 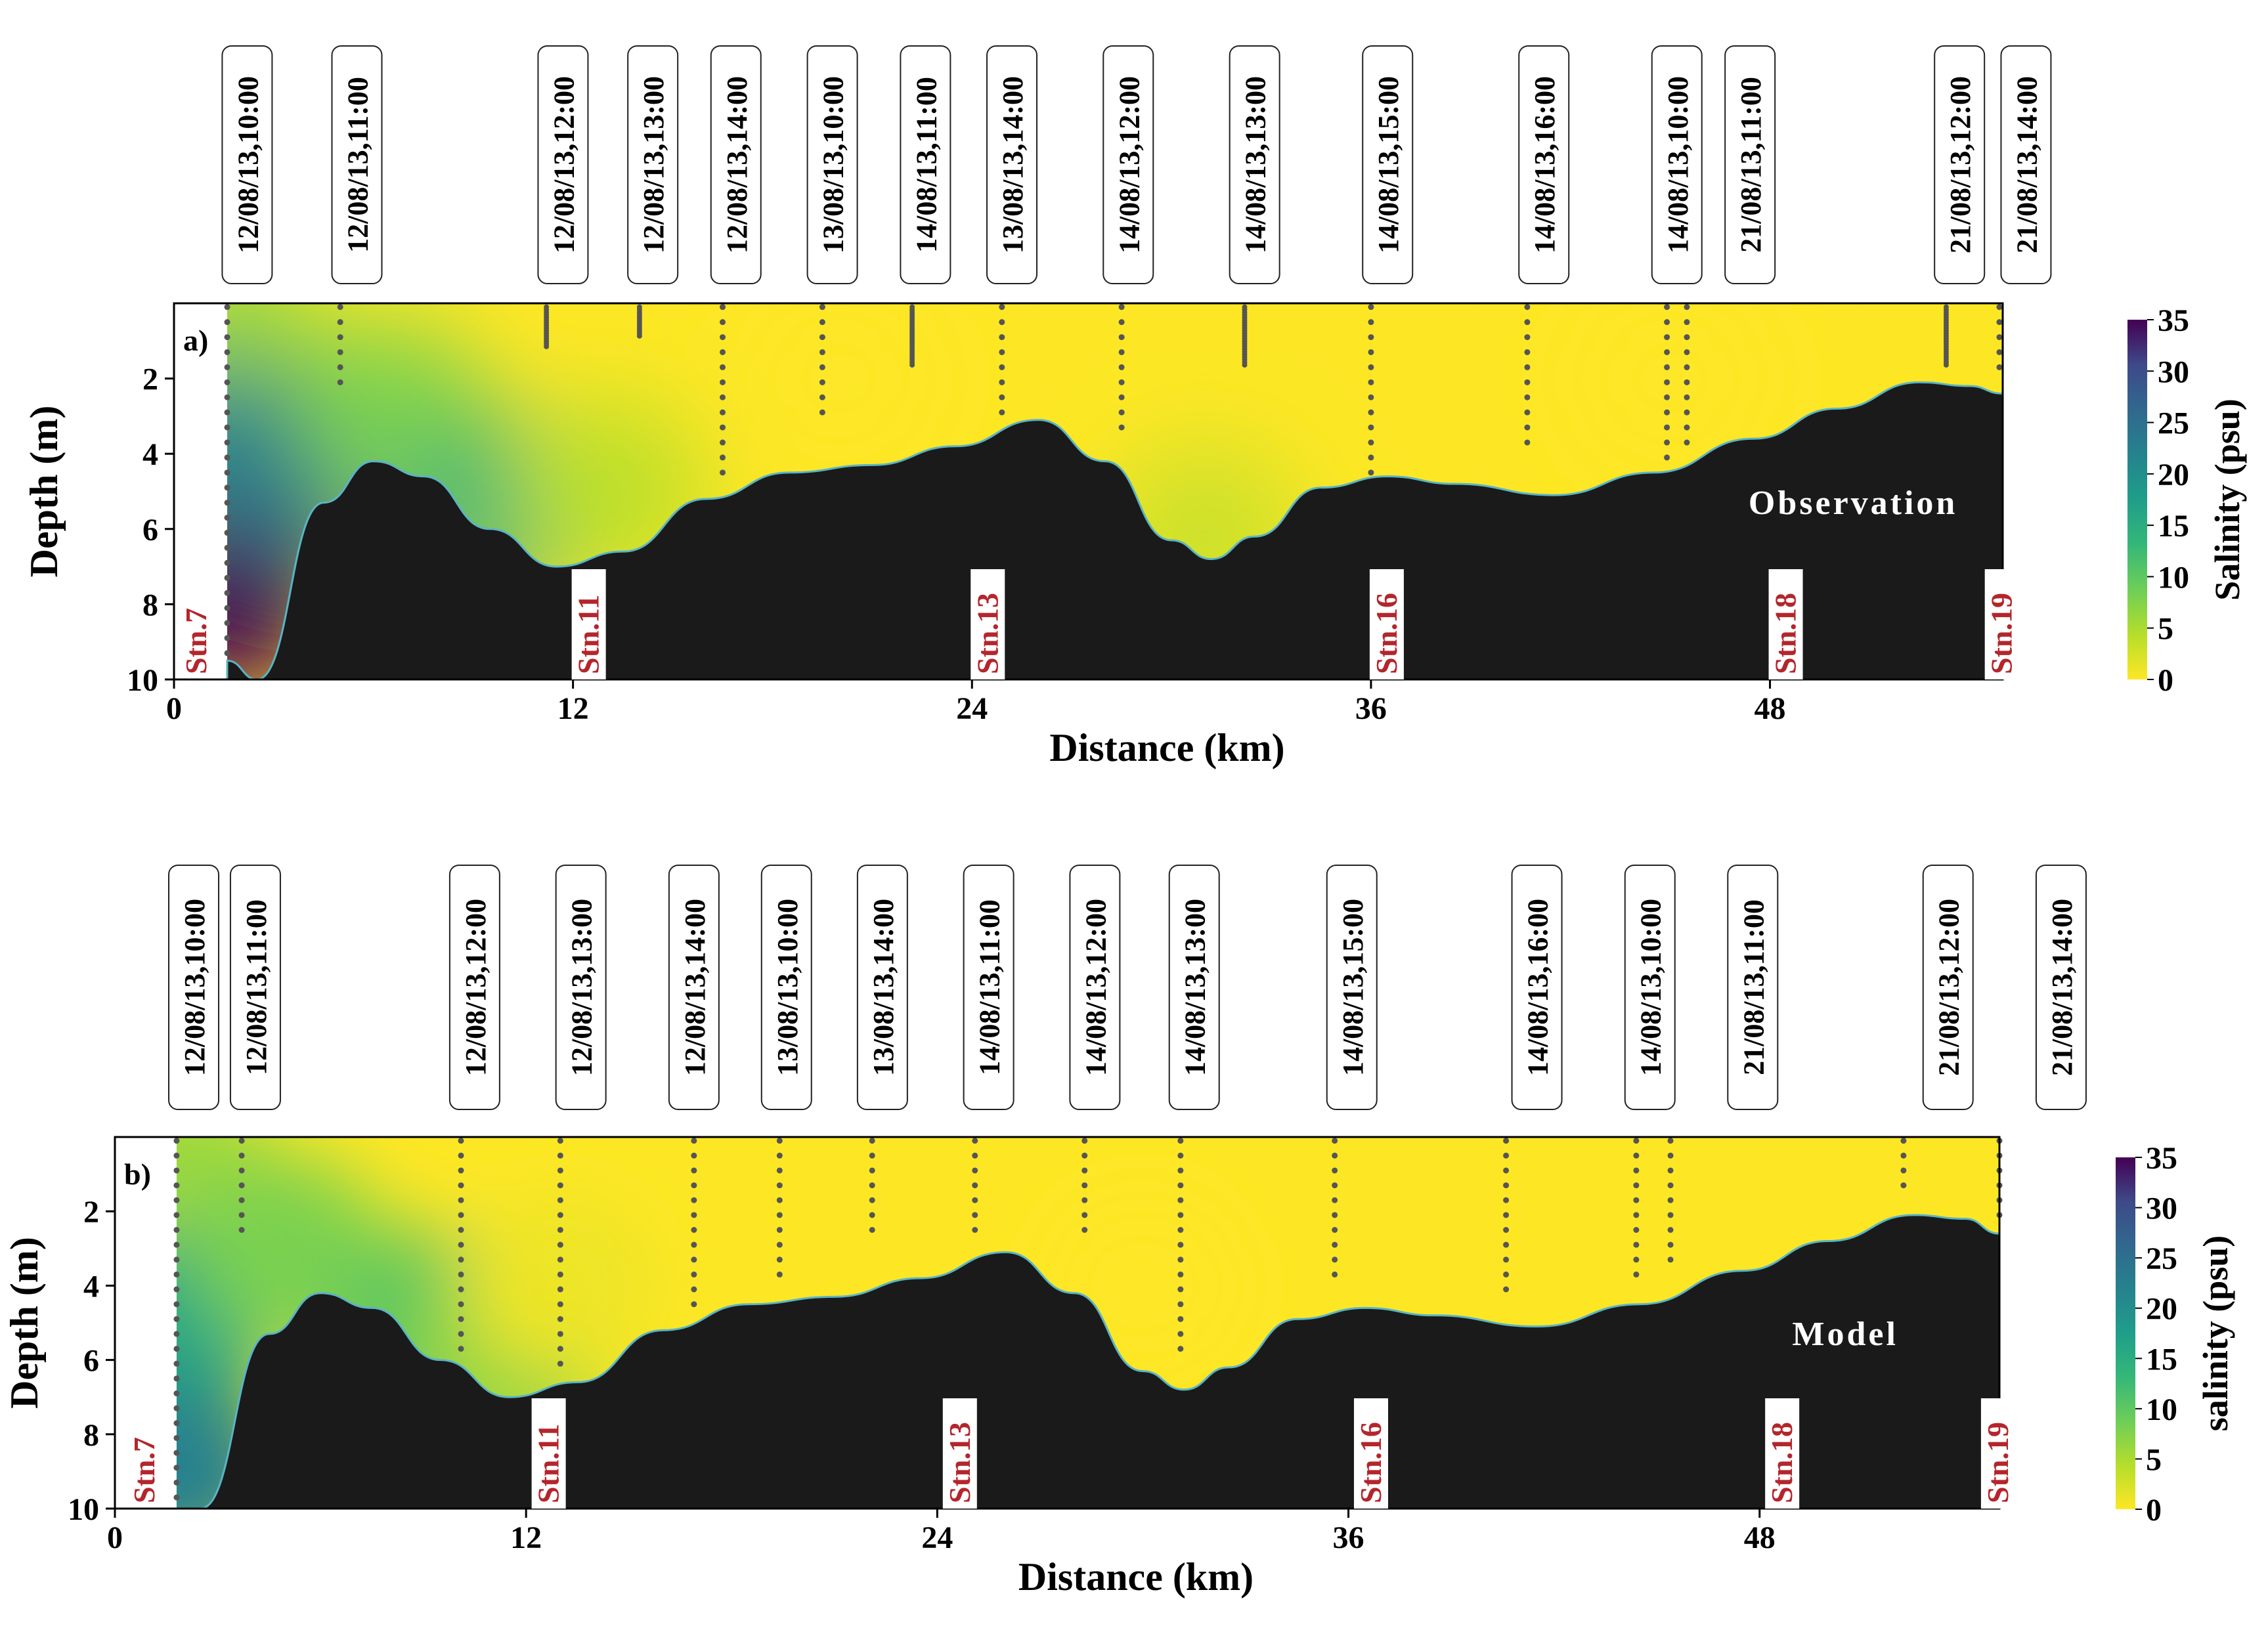 What do you see at coordinates (150, 605) in the screenshot?
I see `y-tick-label: 8` at bounding box center [150, 605].